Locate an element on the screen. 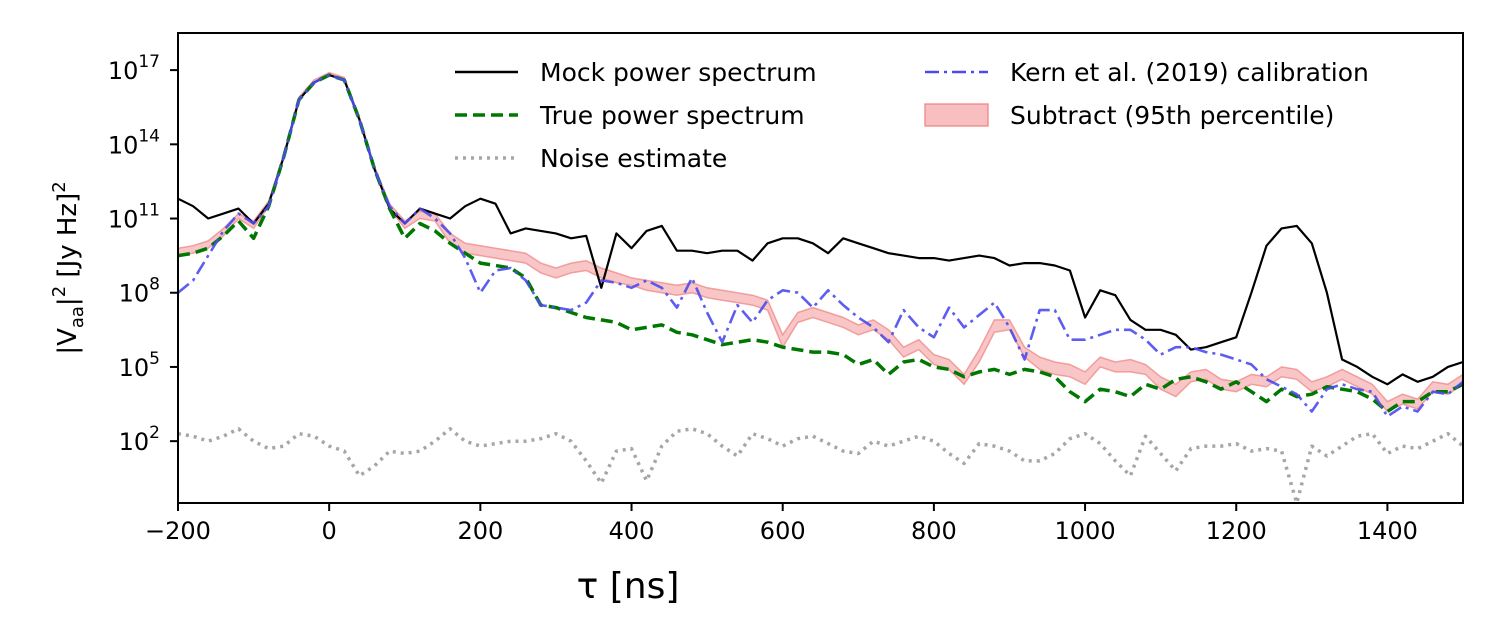  legend-label-noise: Noise estimate is located at coordinates (633, 158).